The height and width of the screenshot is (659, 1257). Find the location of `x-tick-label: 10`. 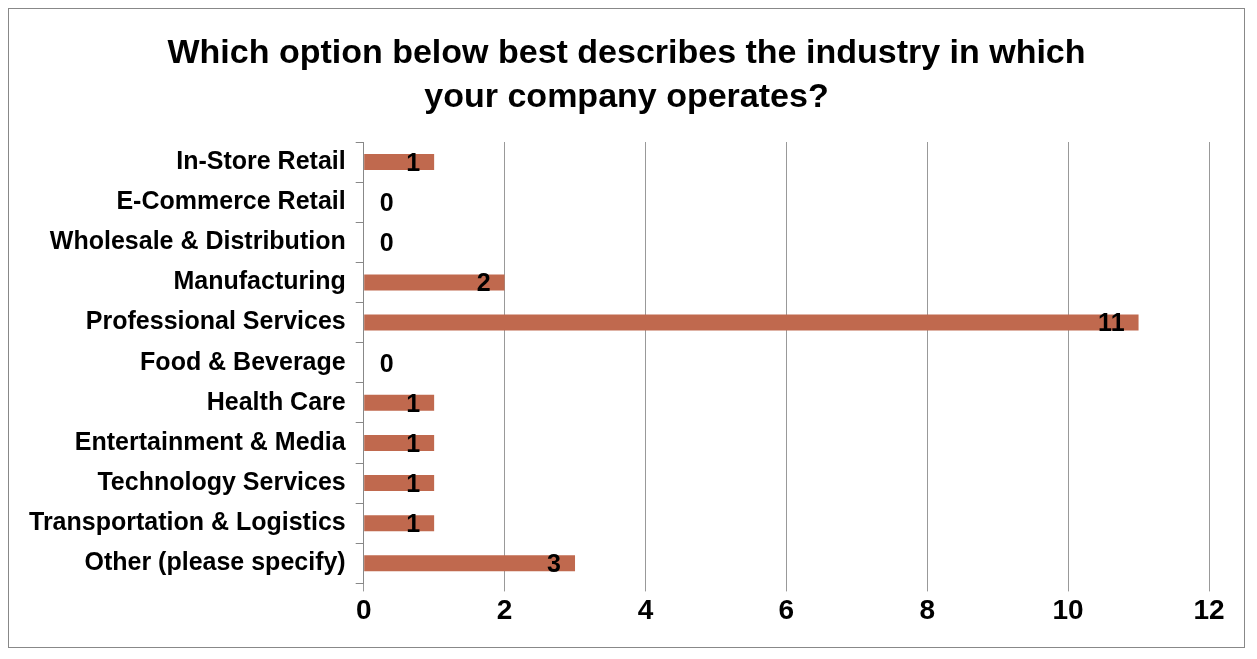

x-tick-label: 10 is located at coordinates (1068, 609).